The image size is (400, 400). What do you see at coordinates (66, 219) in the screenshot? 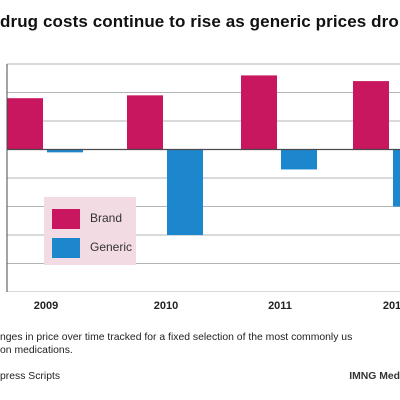
I see `legend-swatch-brand` at bounding box center [66, 219].